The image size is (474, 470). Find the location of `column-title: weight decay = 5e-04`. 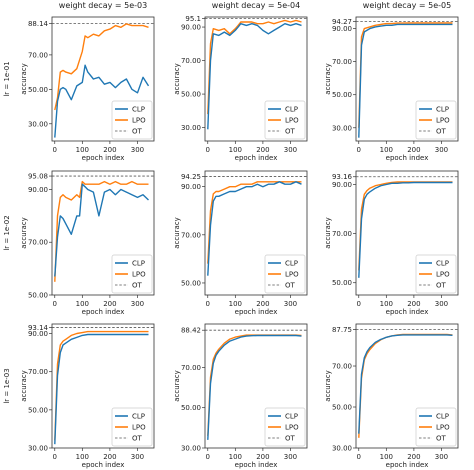

column-title: weight decay = 5e-04 is located at coordinates (256, 5).